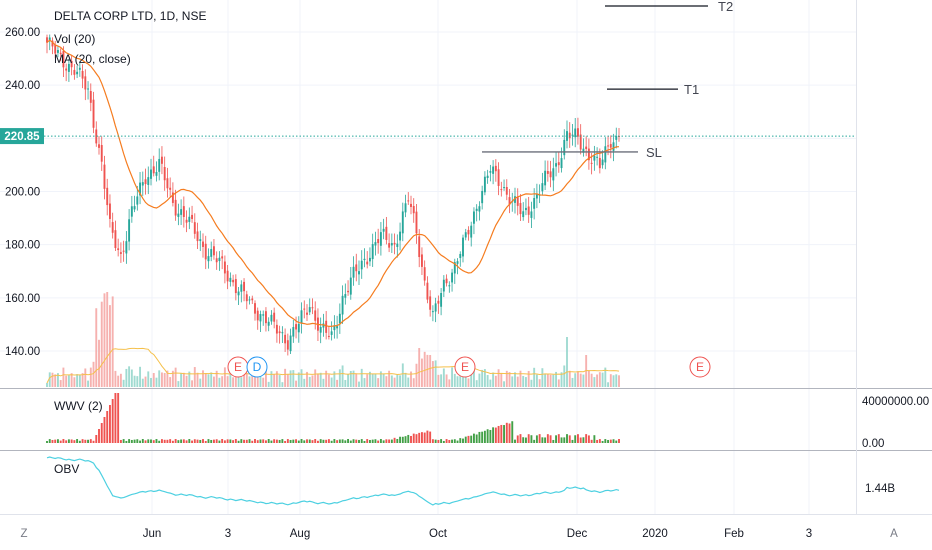  I want to click on earnings-marker, so click(465, 367).